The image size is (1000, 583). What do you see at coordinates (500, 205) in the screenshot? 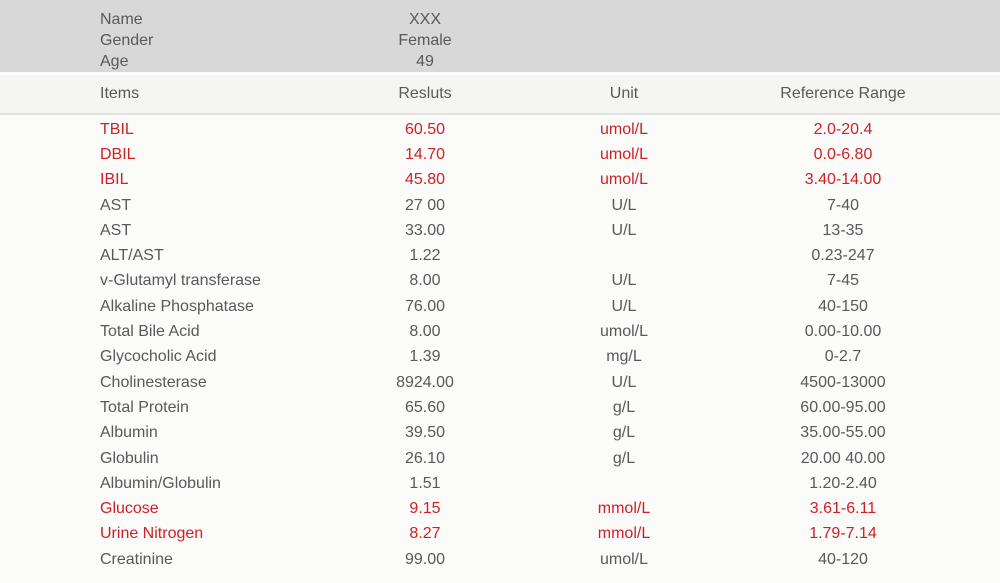
I see `table-row: AST 27 00 U/L 7-40` at bounding box center [500, 205].